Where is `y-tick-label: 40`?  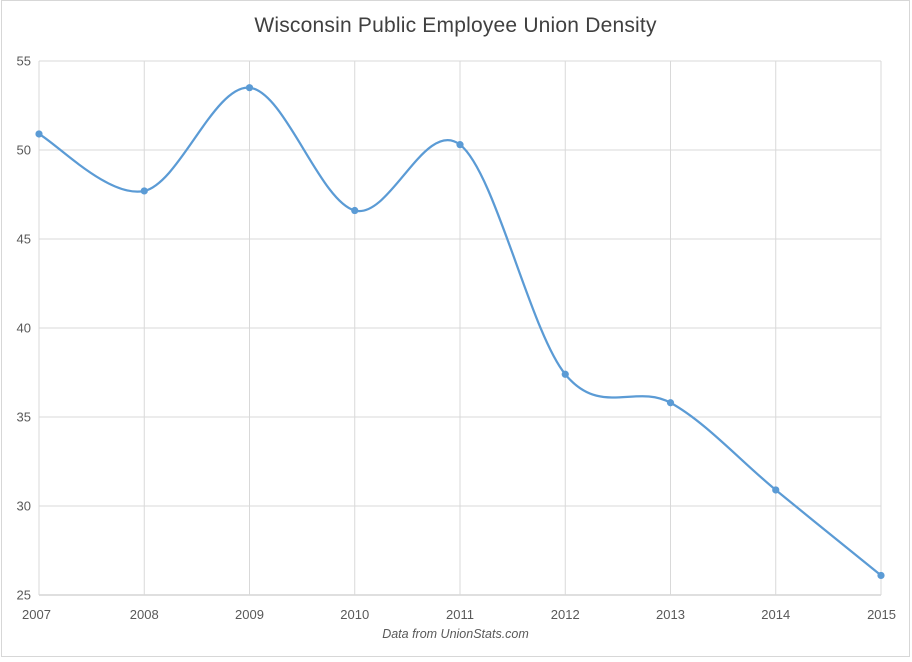 y-tick-label: 40 is located at coordinates (24, 328).